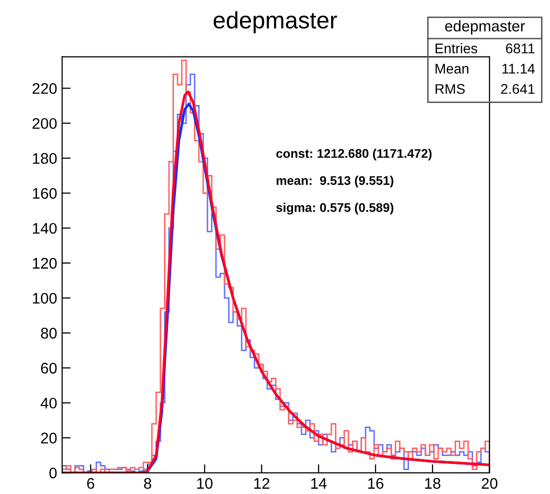 This screenshot has height=494, width=550. I want to click on y-tick-label: 20, so click(49, 438).